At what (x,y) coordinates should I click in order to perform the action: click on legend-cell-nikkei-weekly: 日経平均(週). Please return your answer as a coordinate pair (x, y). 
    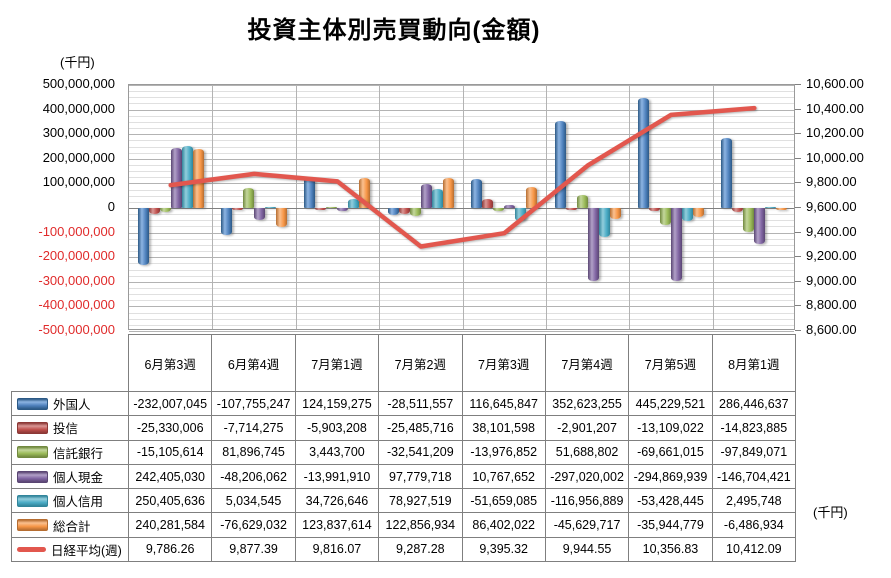
    Looking at the image, I should click on (70, 549).